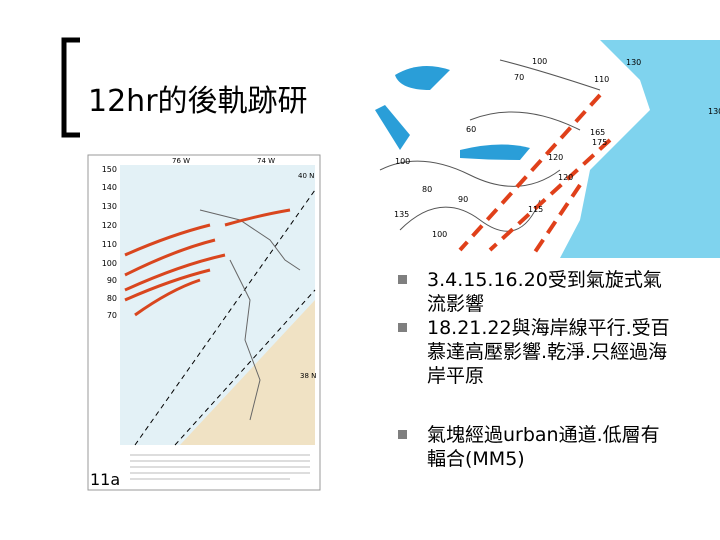 This screenshot has width=720, height=540. I want to click on lon-label: 74 W, so click(266, 161).